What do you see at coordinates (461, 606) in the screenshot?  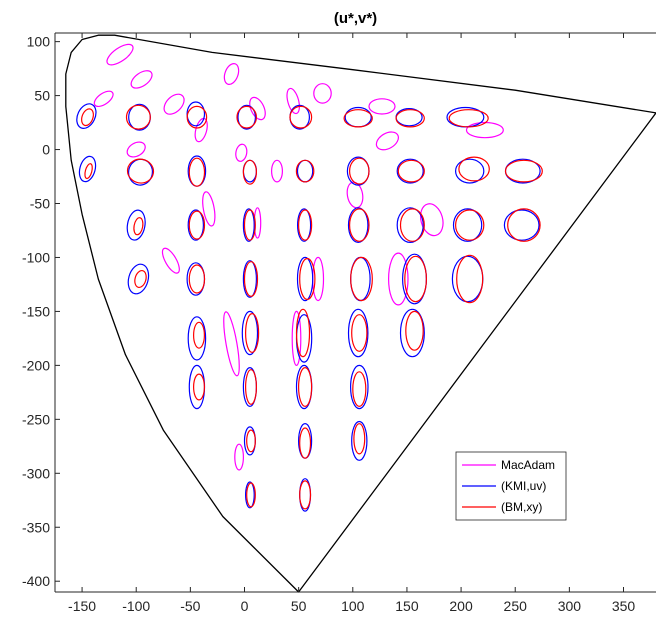 I see `x-tick-label: 200` at bounding box center [461, 606].